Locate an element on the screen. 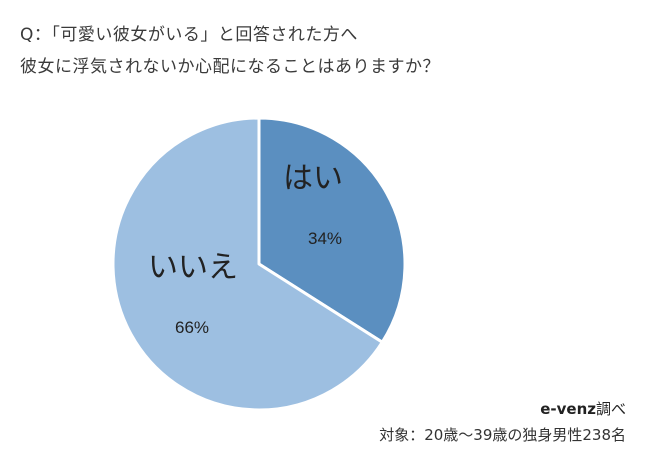  slice-value-label: 34% is located at coordinates (325, 238).